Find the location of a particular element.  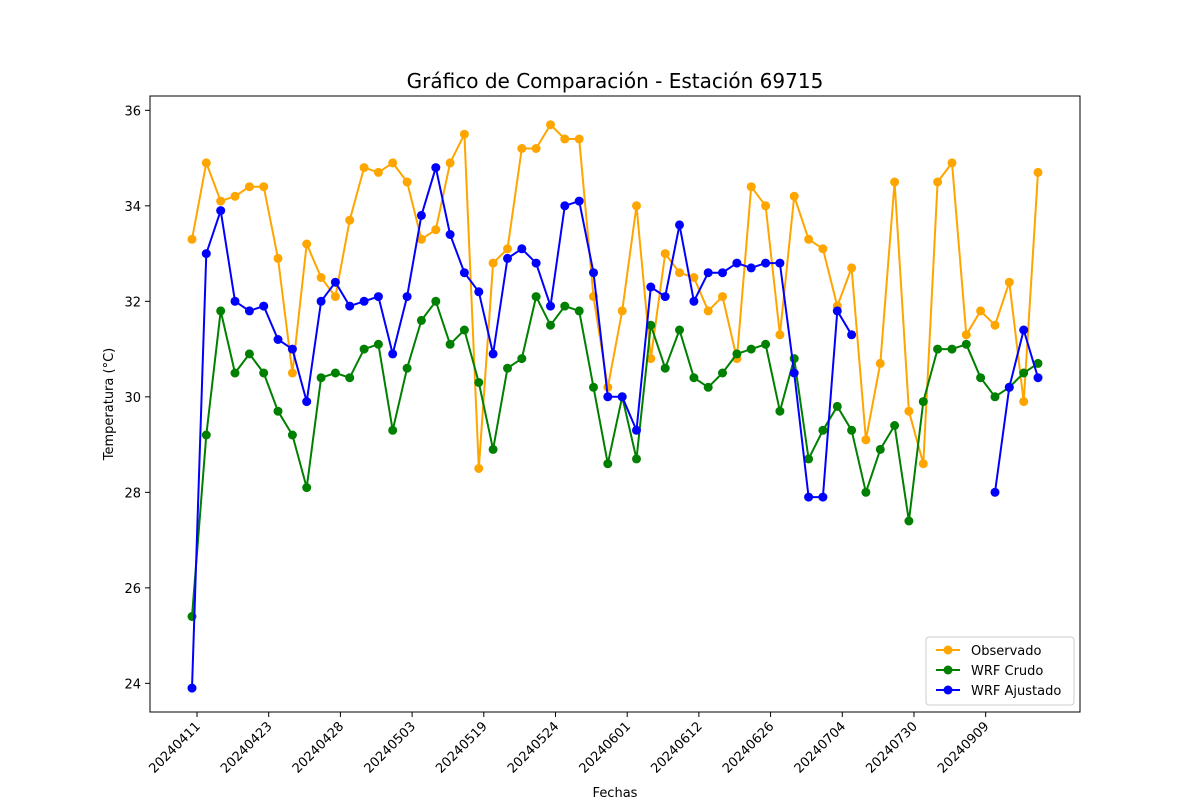

y-tick-label: 24 is located at coordinates (132, 684).